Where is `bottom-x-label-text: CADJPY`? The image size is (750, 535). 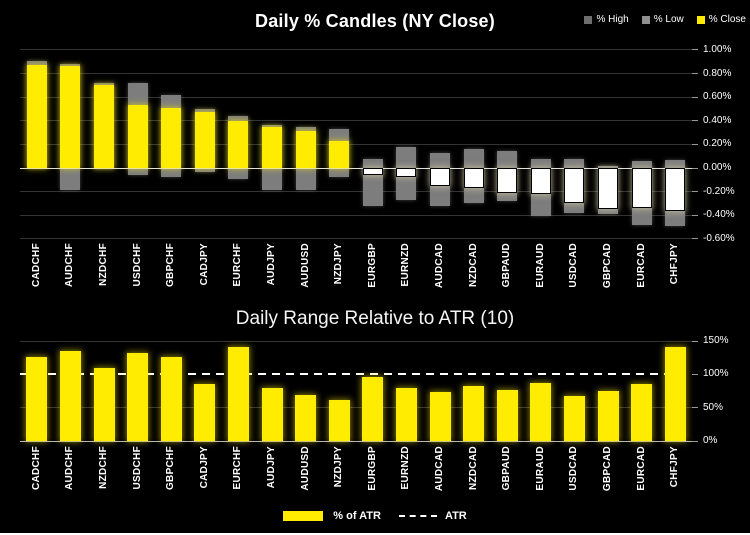
bottom-x-label-text: CADJPY is located at coordinates (204, 467).